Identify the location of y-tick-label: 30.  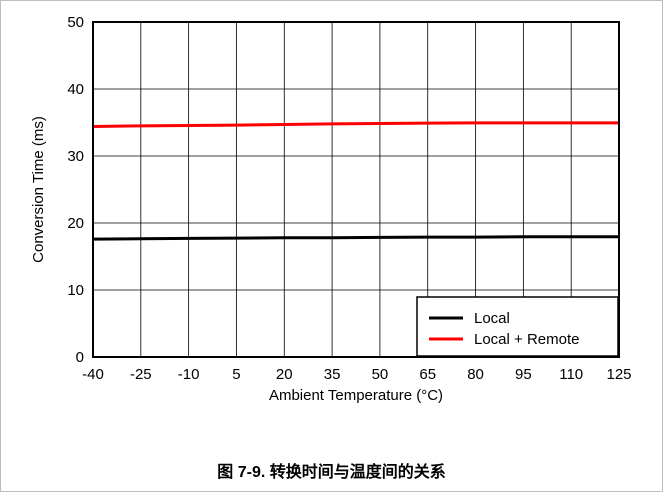
(75, 156).